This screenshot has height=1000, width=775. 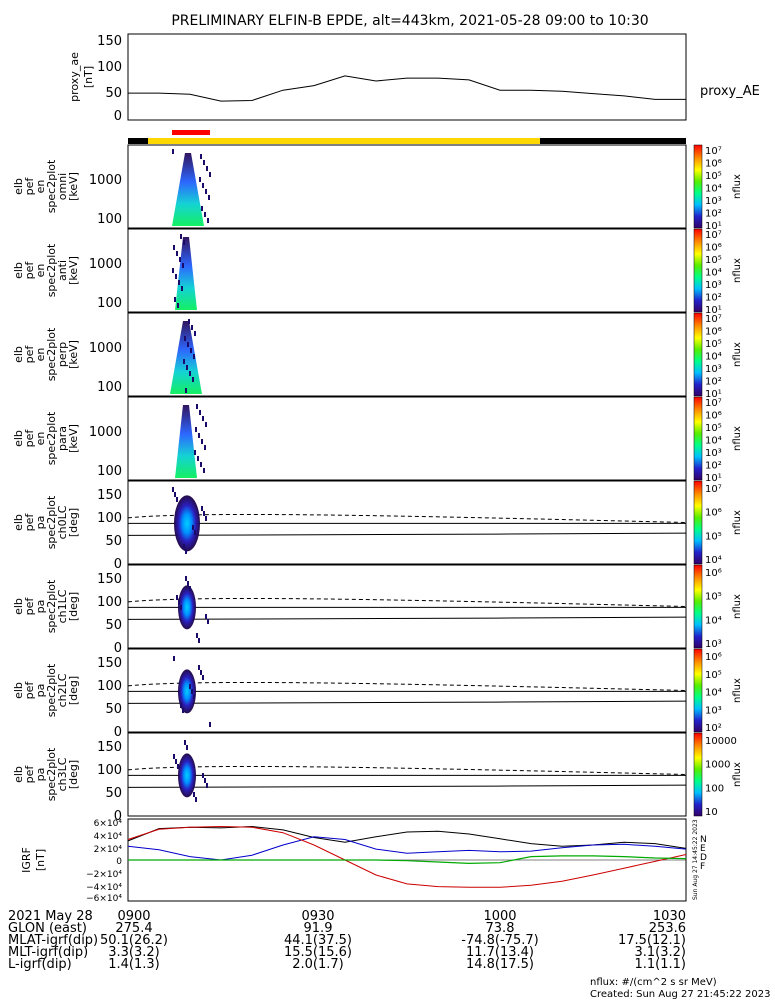 I want to click on footer-row-value: -74.8(-75.7), so click(x=499, y=940).